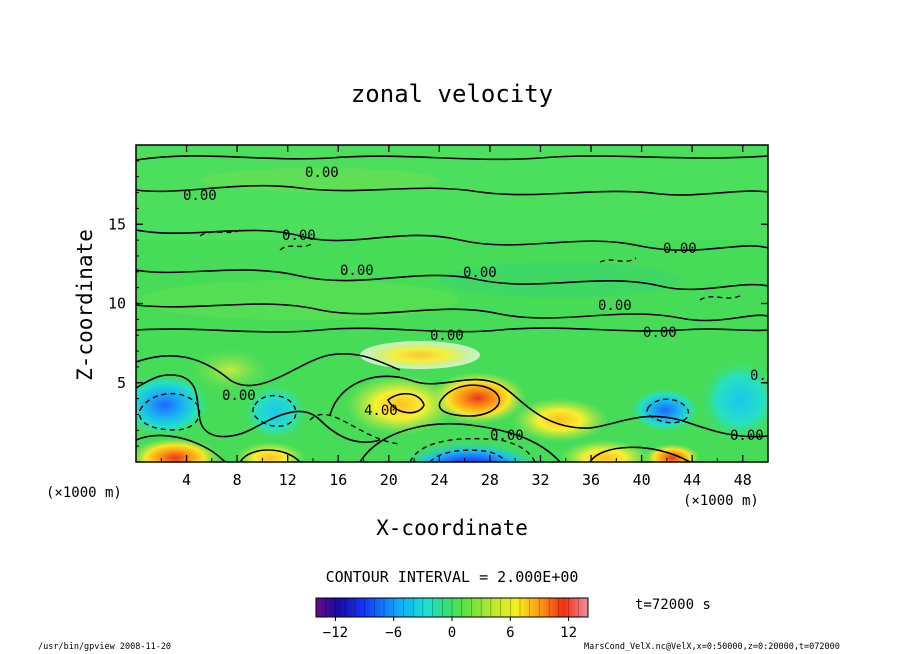  What do you see at coordinates (117, 224) in the screenshot?
I see `y-tick-label: 15` at bounding box center [117, 224].